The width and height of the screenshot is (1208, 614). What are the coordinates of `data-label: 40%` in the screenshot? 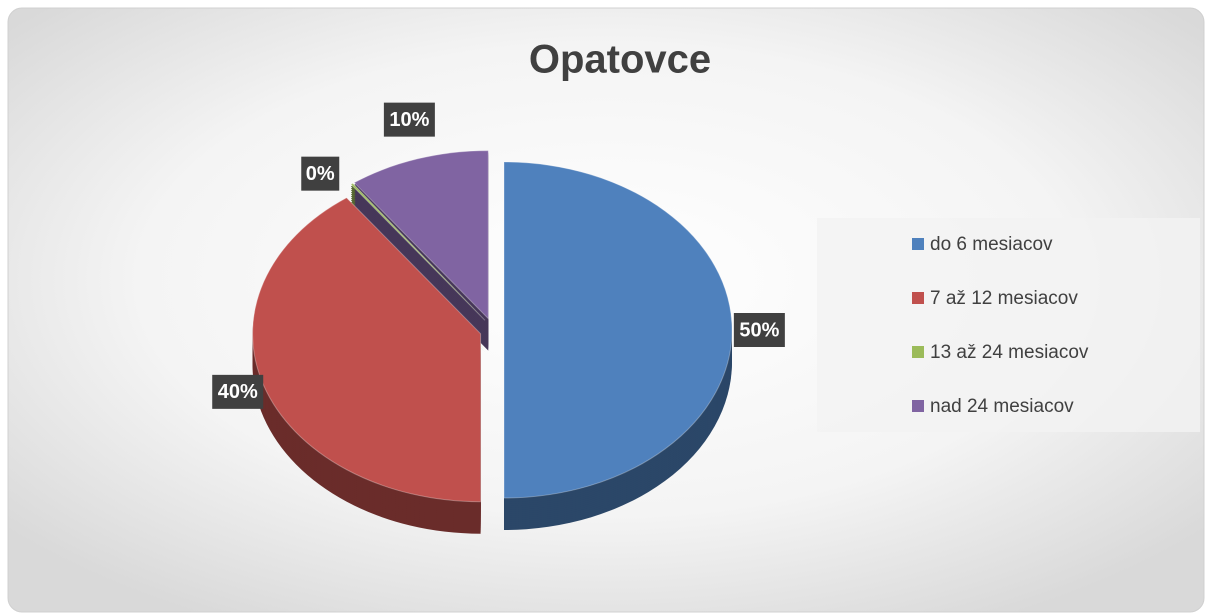 It's located at (238, 392).